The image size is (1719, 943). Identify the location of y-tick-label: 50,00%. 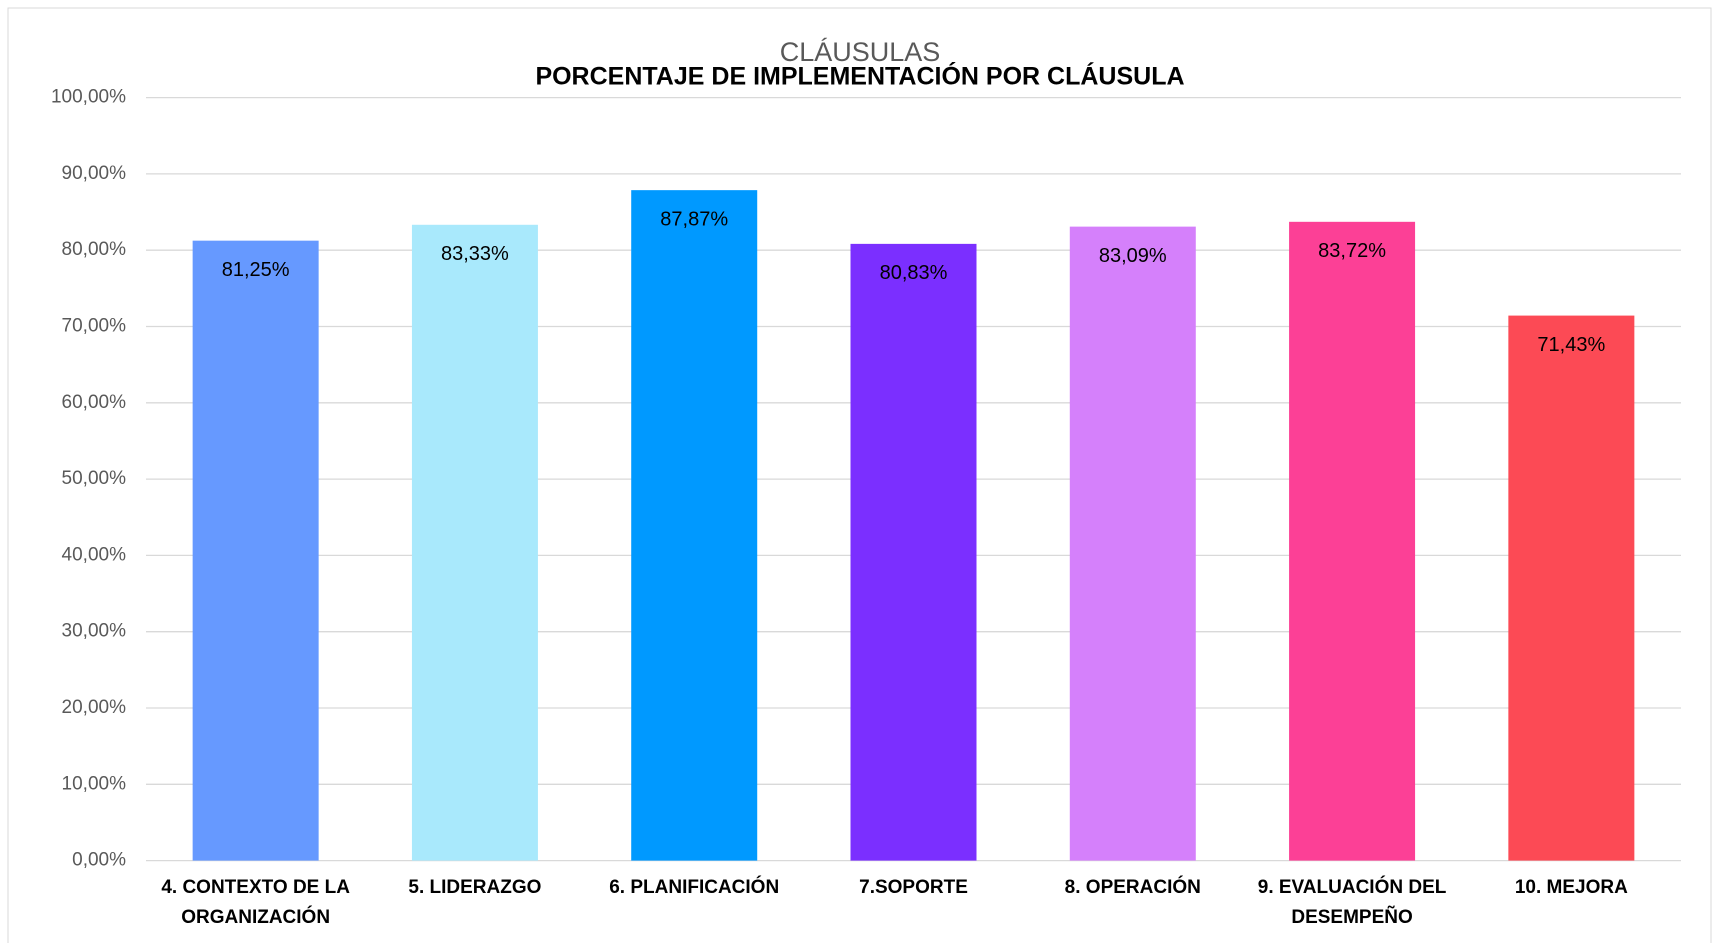
(94, 478).